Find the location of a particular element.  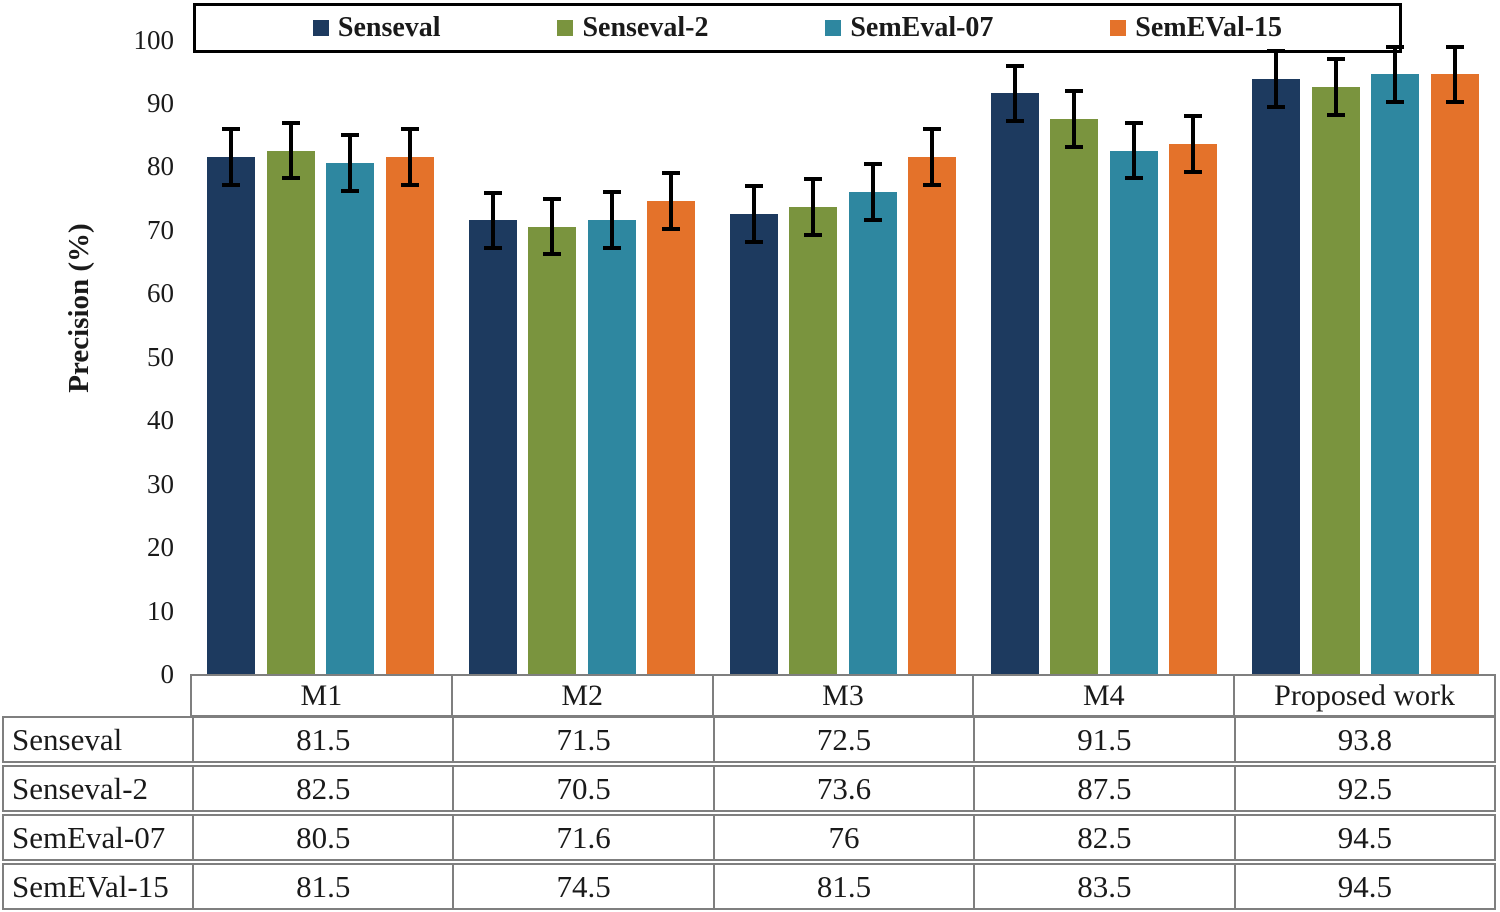

legend-label: Senseval-2 is located at coordinates (645, 27).